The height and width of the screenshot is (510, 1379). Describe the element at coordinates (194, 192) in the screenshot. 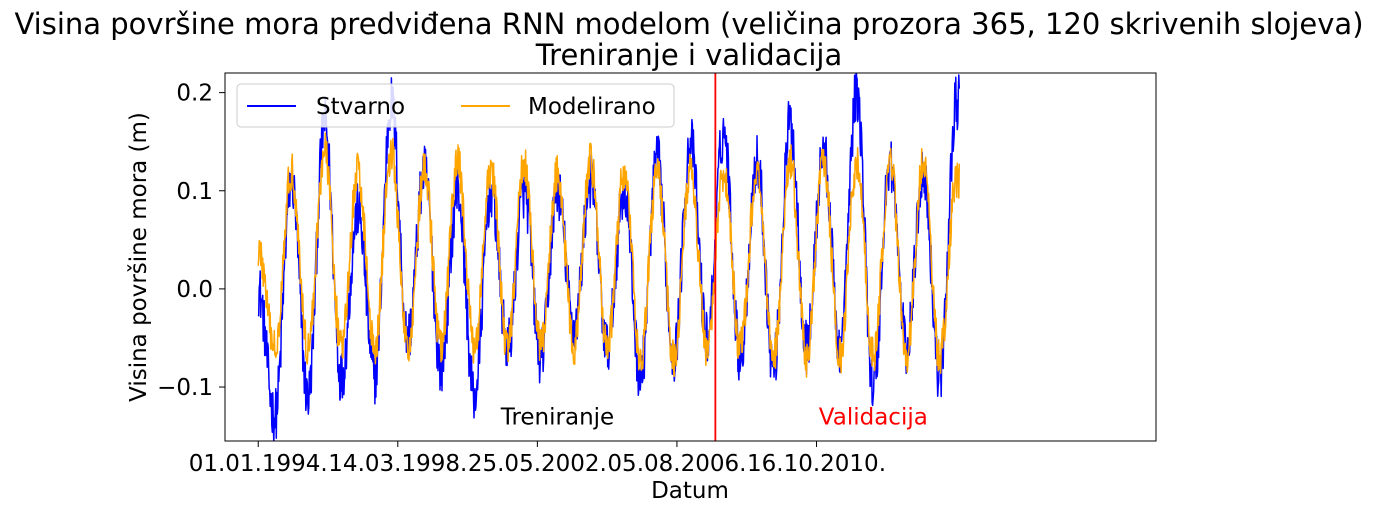

I see `y-tick-label: 0.1` at that location.